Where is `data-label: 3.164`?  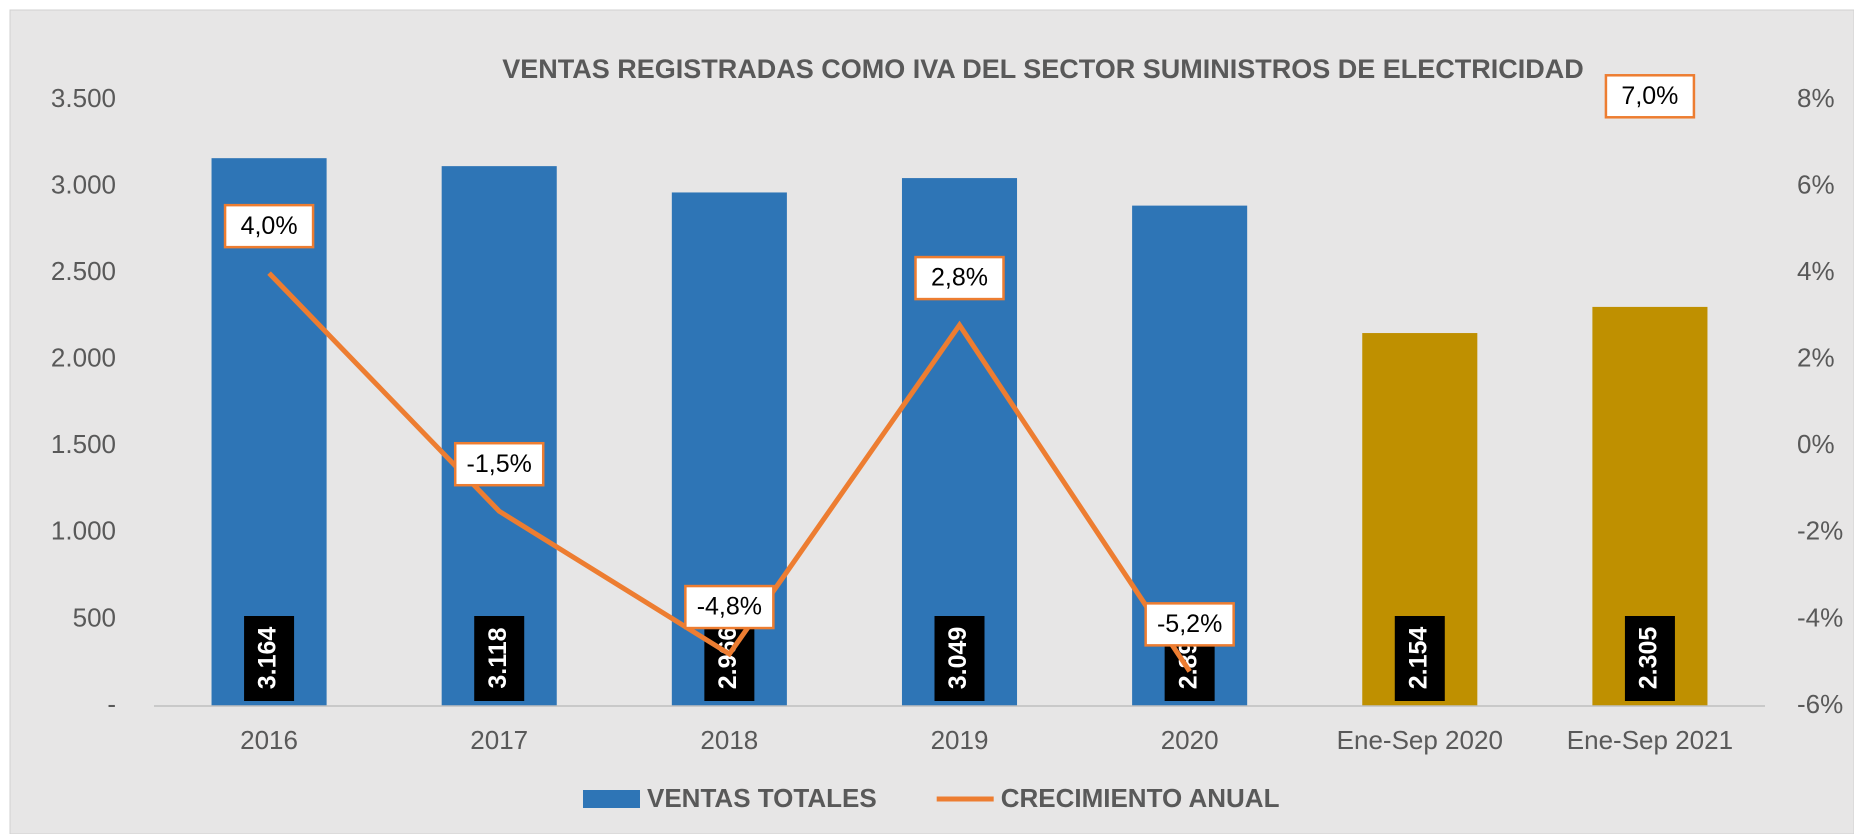
data-label: 3.164 is located at coordinates (268, 658).